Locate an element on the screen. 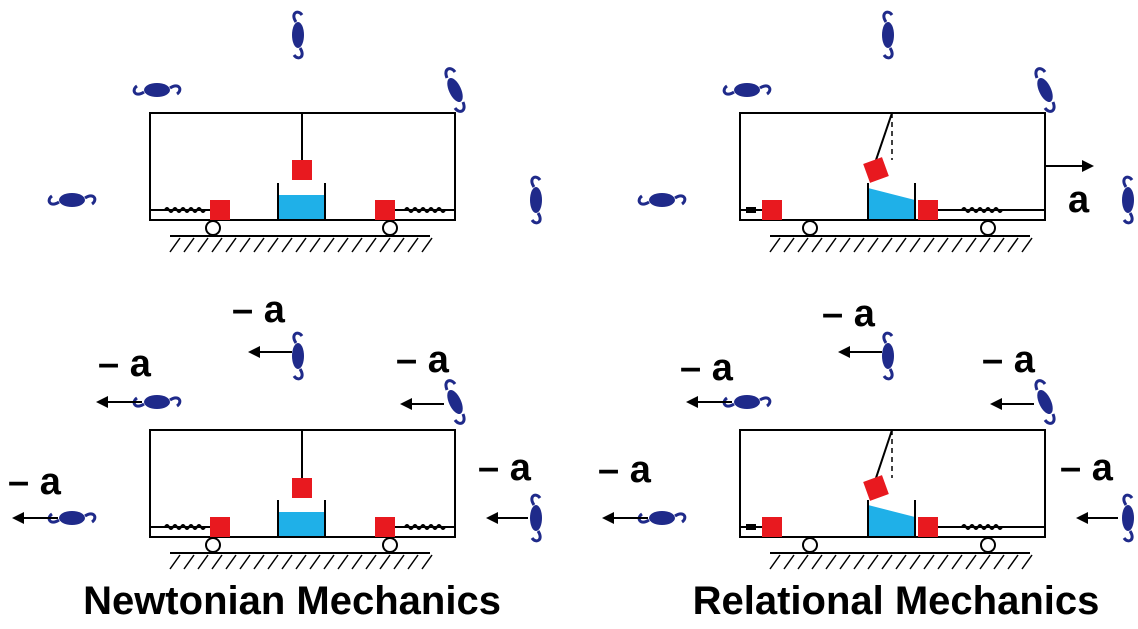 This screenshot has height=629, width=1138. accel-label: a is located at coordinates (1079, 200).